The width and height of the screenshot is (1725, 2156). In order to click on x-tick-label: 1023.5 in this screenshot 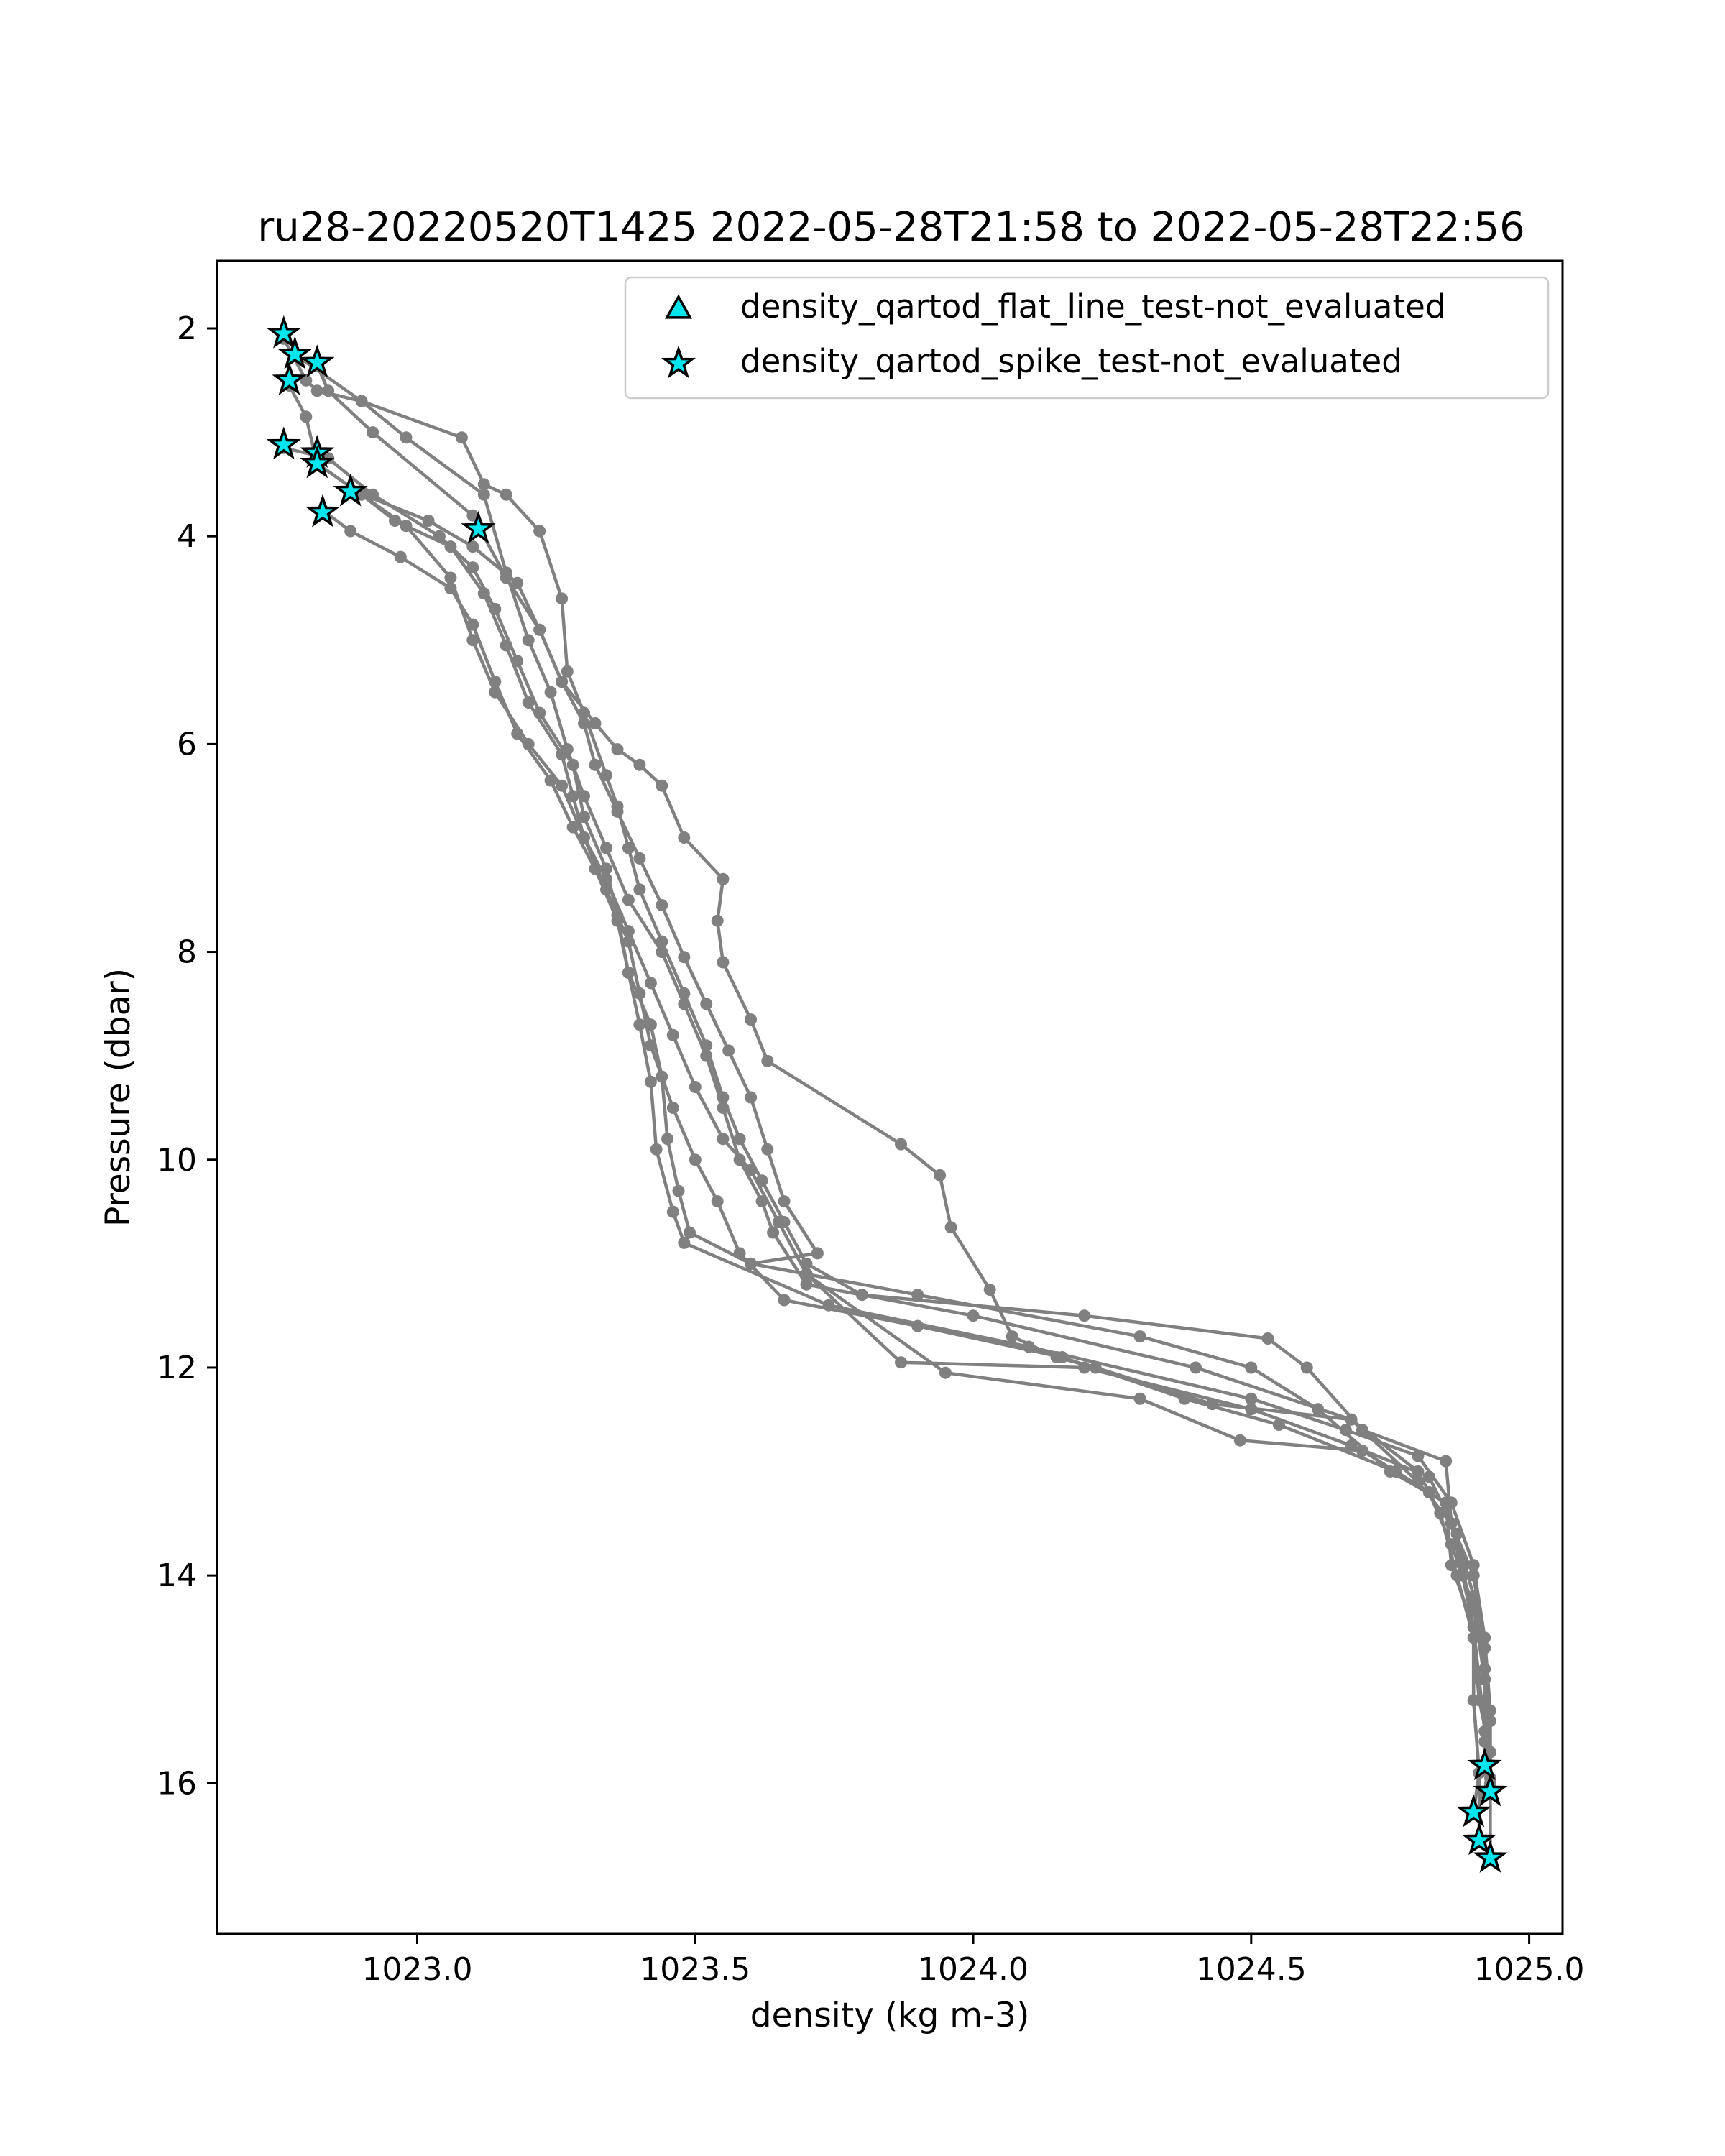, I will do `click(695, 1970)`.